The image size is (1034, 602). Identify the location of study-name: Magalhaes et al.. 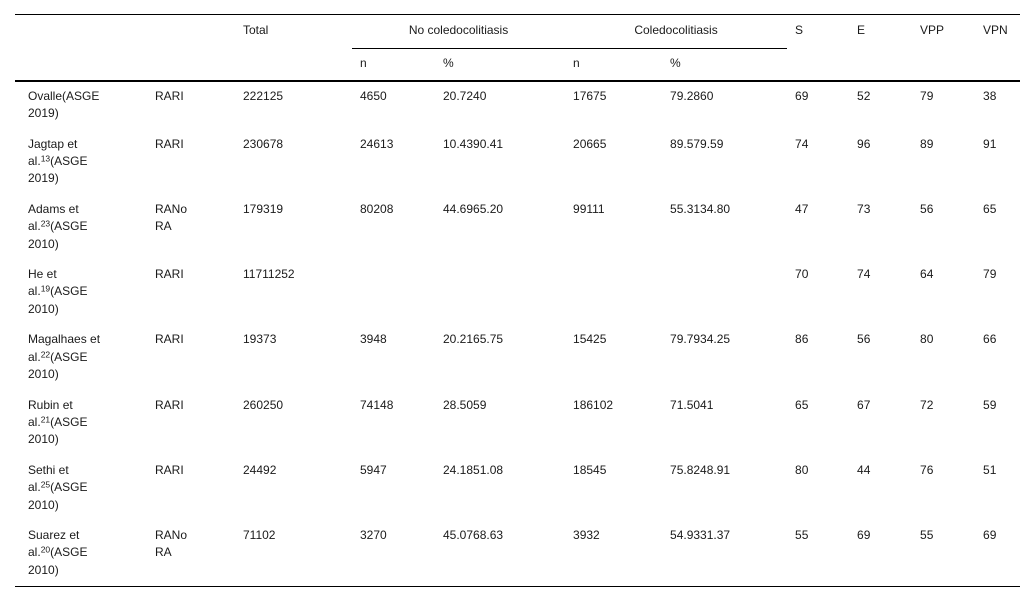
(64, 348).